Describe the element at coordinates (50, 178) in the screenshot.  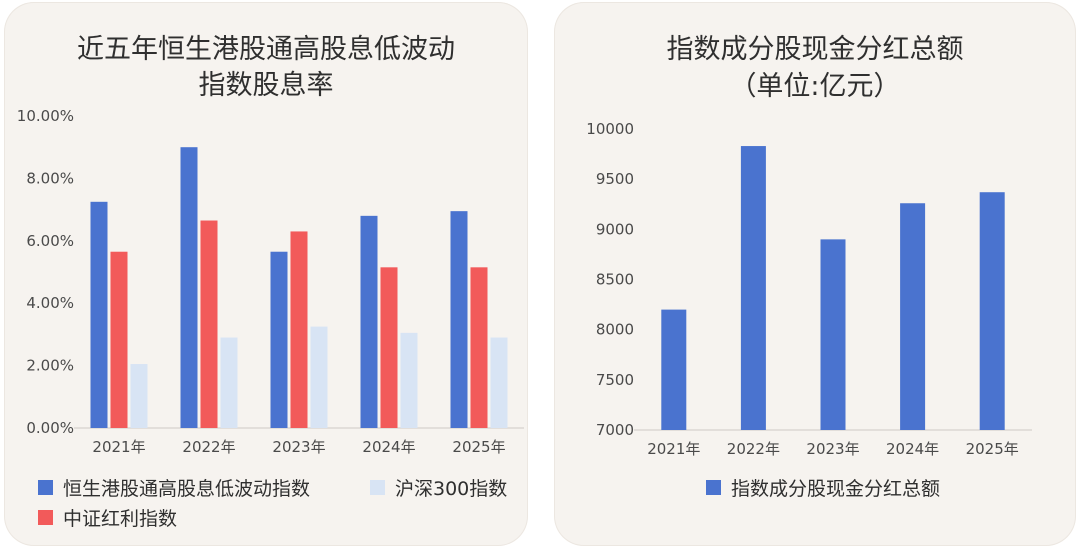
I see `y-tick-label: 8.00%` at that location.